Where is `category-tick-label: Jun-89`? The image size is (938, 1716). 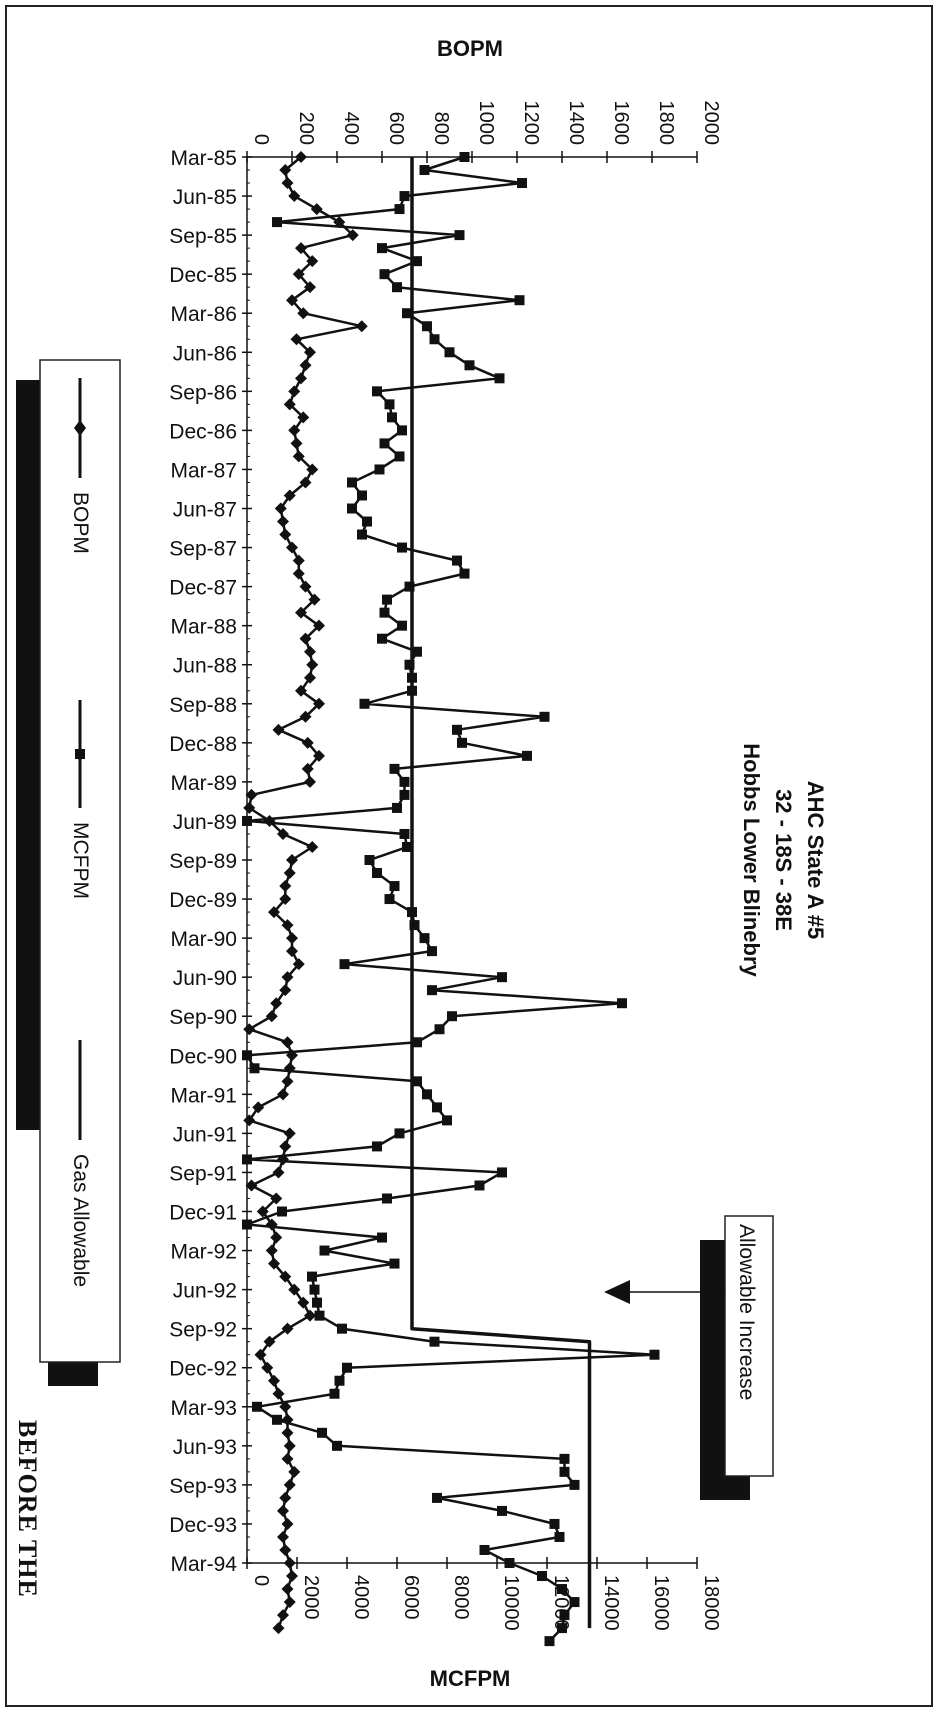
category-tick-label: Jun-89 is located at coordinates (205, 822).